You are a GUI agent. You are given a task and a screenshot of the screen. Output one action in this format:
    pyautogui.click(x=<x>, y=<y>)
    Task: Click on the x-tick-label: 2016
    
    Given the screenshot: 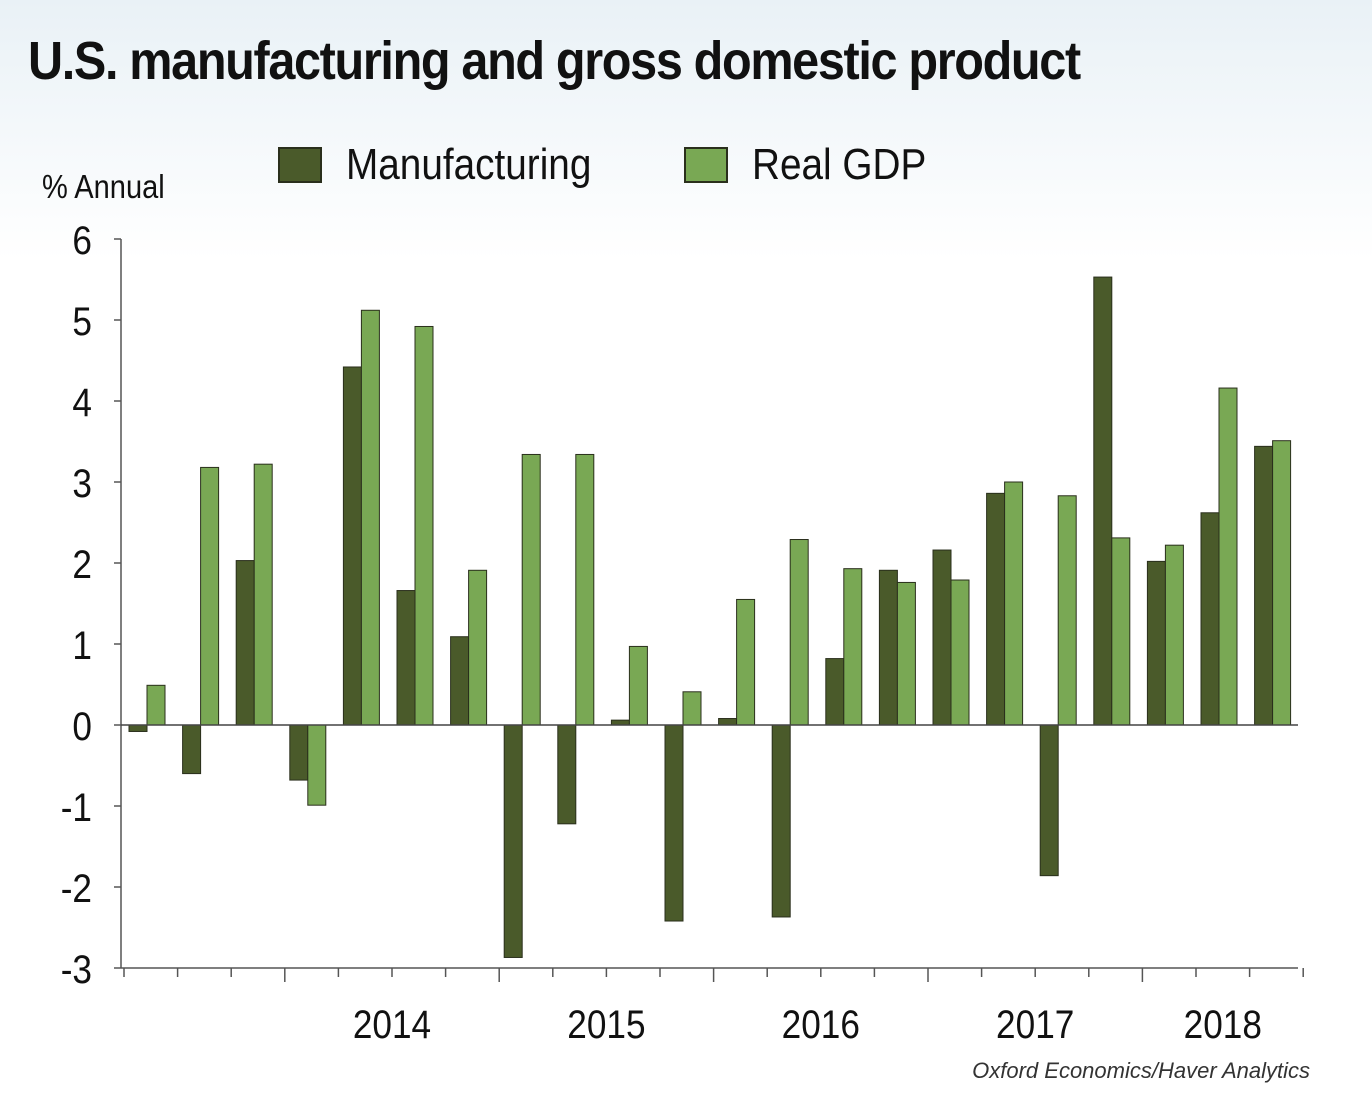 What is the action you would take?
    pyautogui.click(x=821, y=1024)
    